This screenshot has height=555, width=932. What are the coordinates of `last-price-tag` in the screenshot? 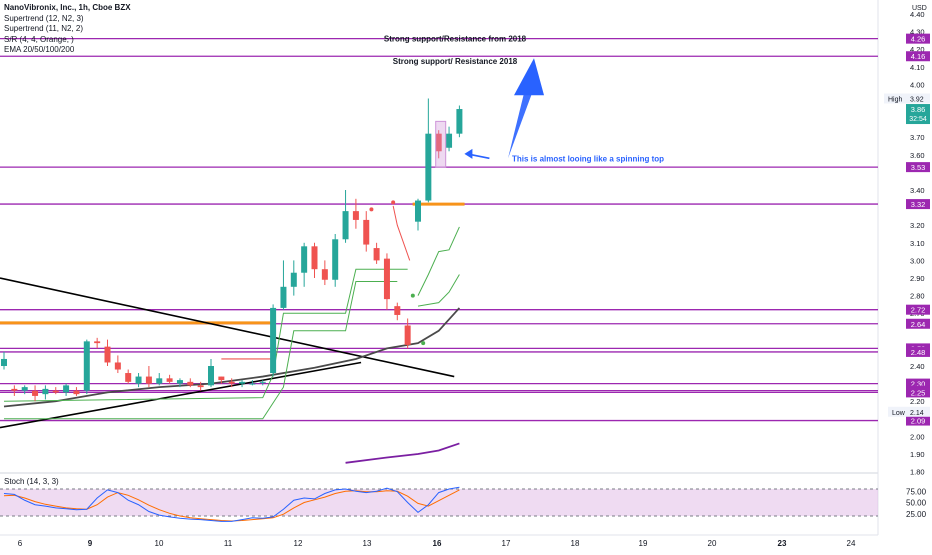 It's located at (918, 114).